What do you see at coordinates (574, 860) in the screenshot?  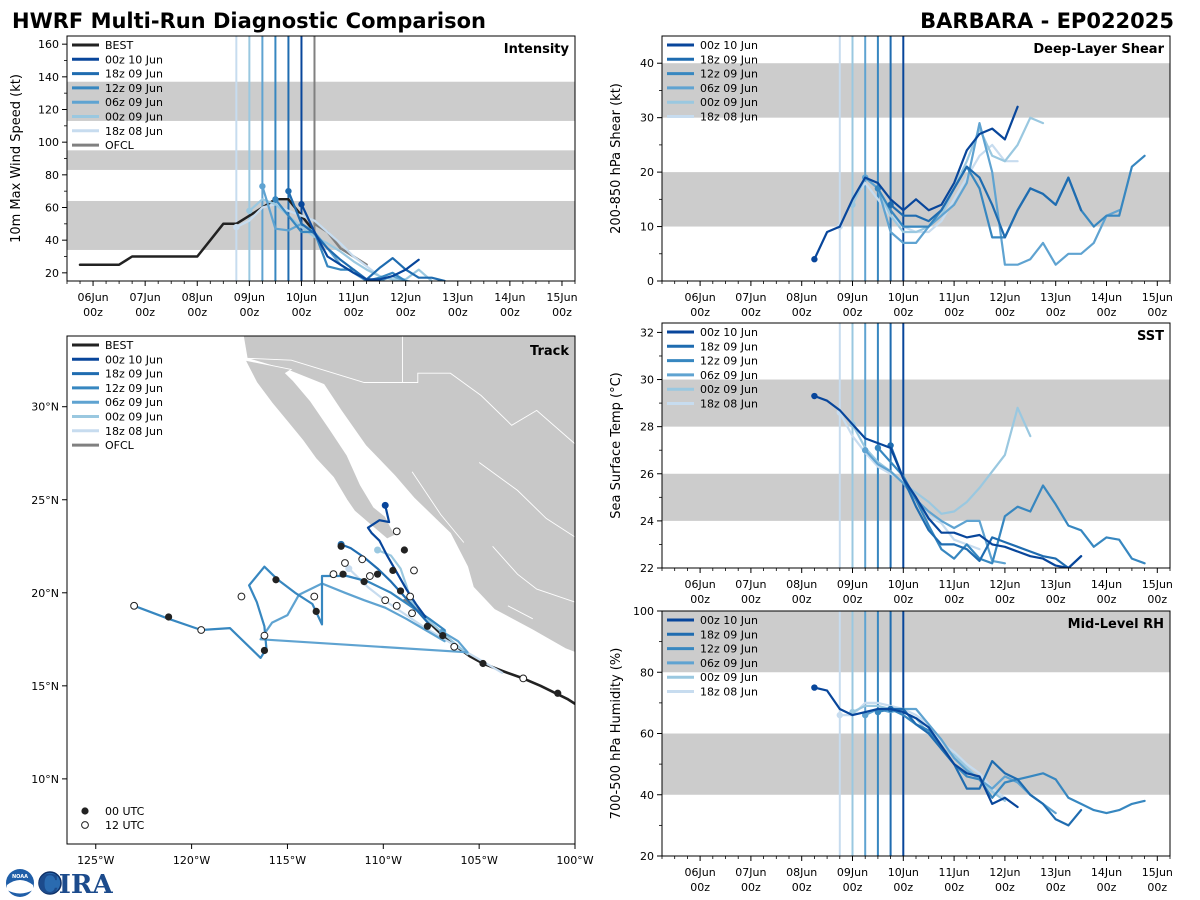 I see `lon-tick-label: 100°W` at bounding box center [574, 860].